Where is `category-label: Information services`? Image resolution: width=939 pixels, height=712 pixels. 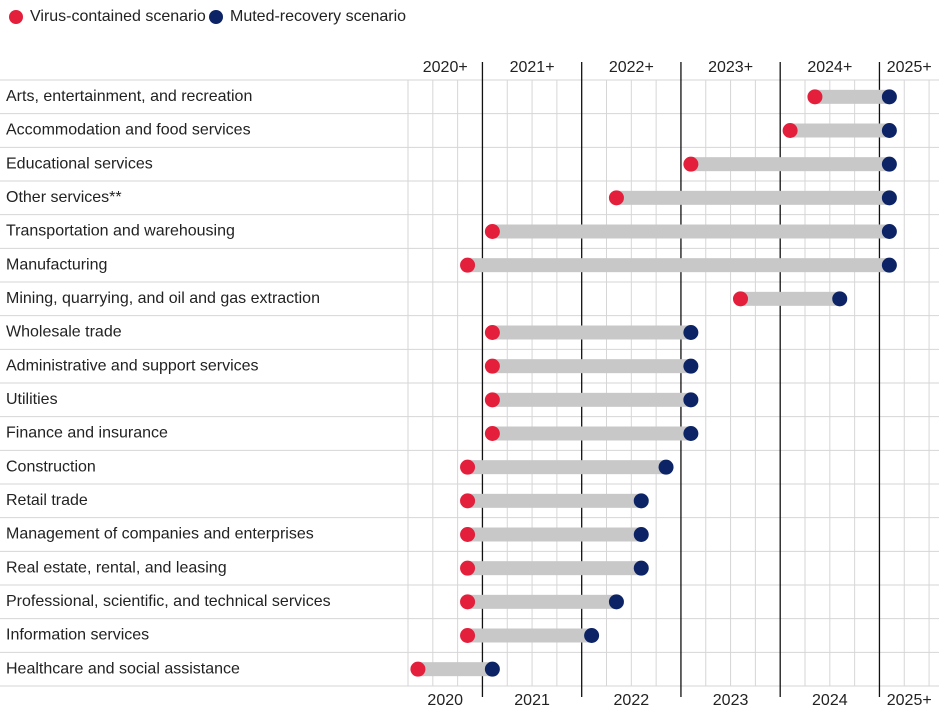 category-label: Information services is located at coordinates (77, 635).